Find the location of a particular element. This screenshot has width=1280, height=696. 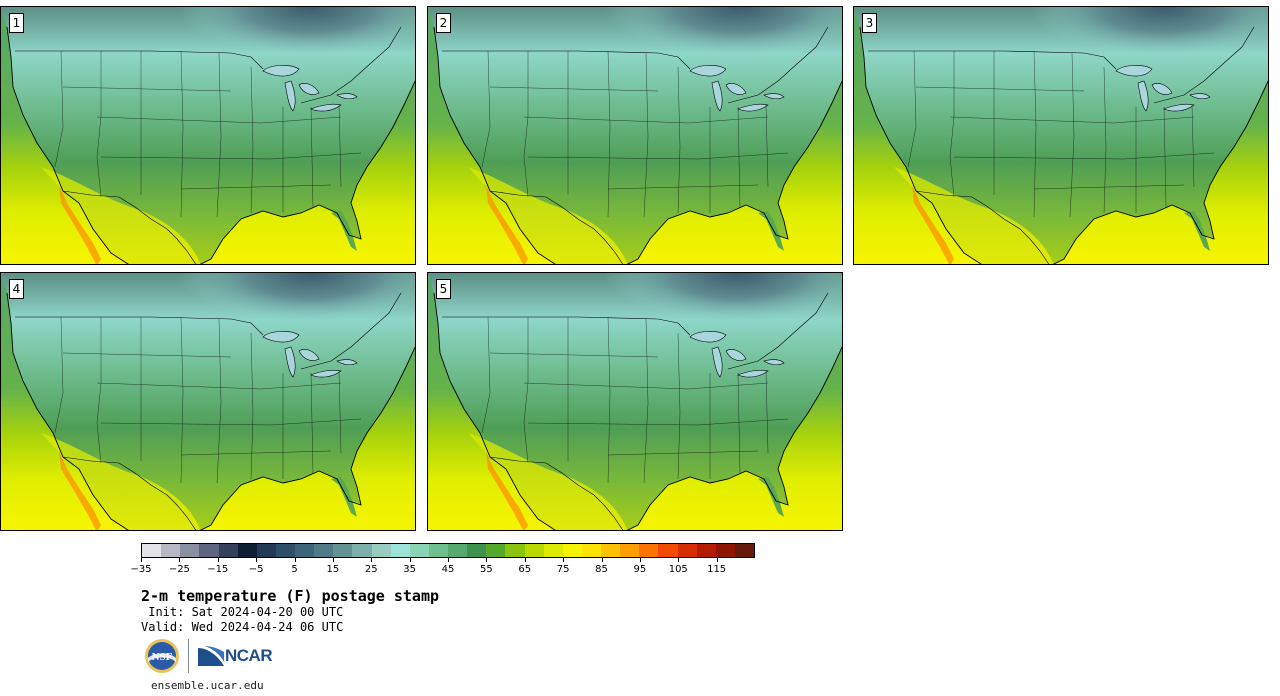

member-label-2: 2 is located at coordinates (443, 23).